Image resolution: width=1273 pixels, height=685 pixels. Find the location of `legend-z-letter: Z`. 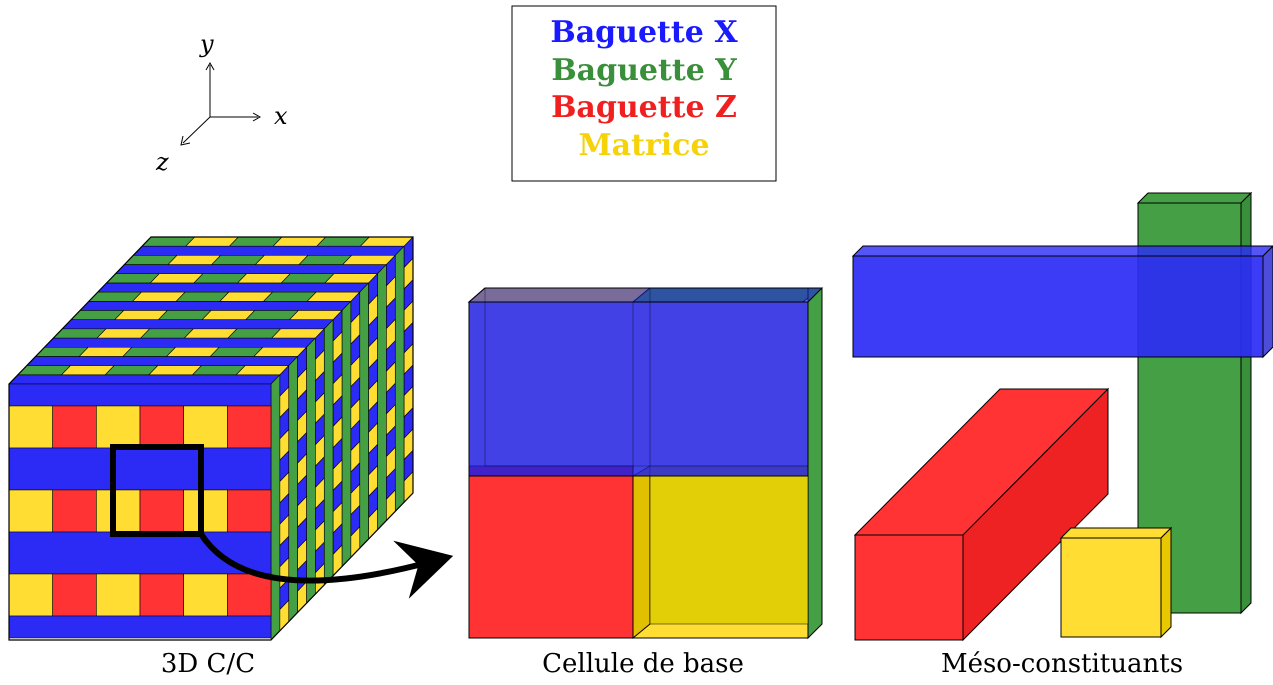

legend-z-letter: Z is located at coordinates (726, 107).